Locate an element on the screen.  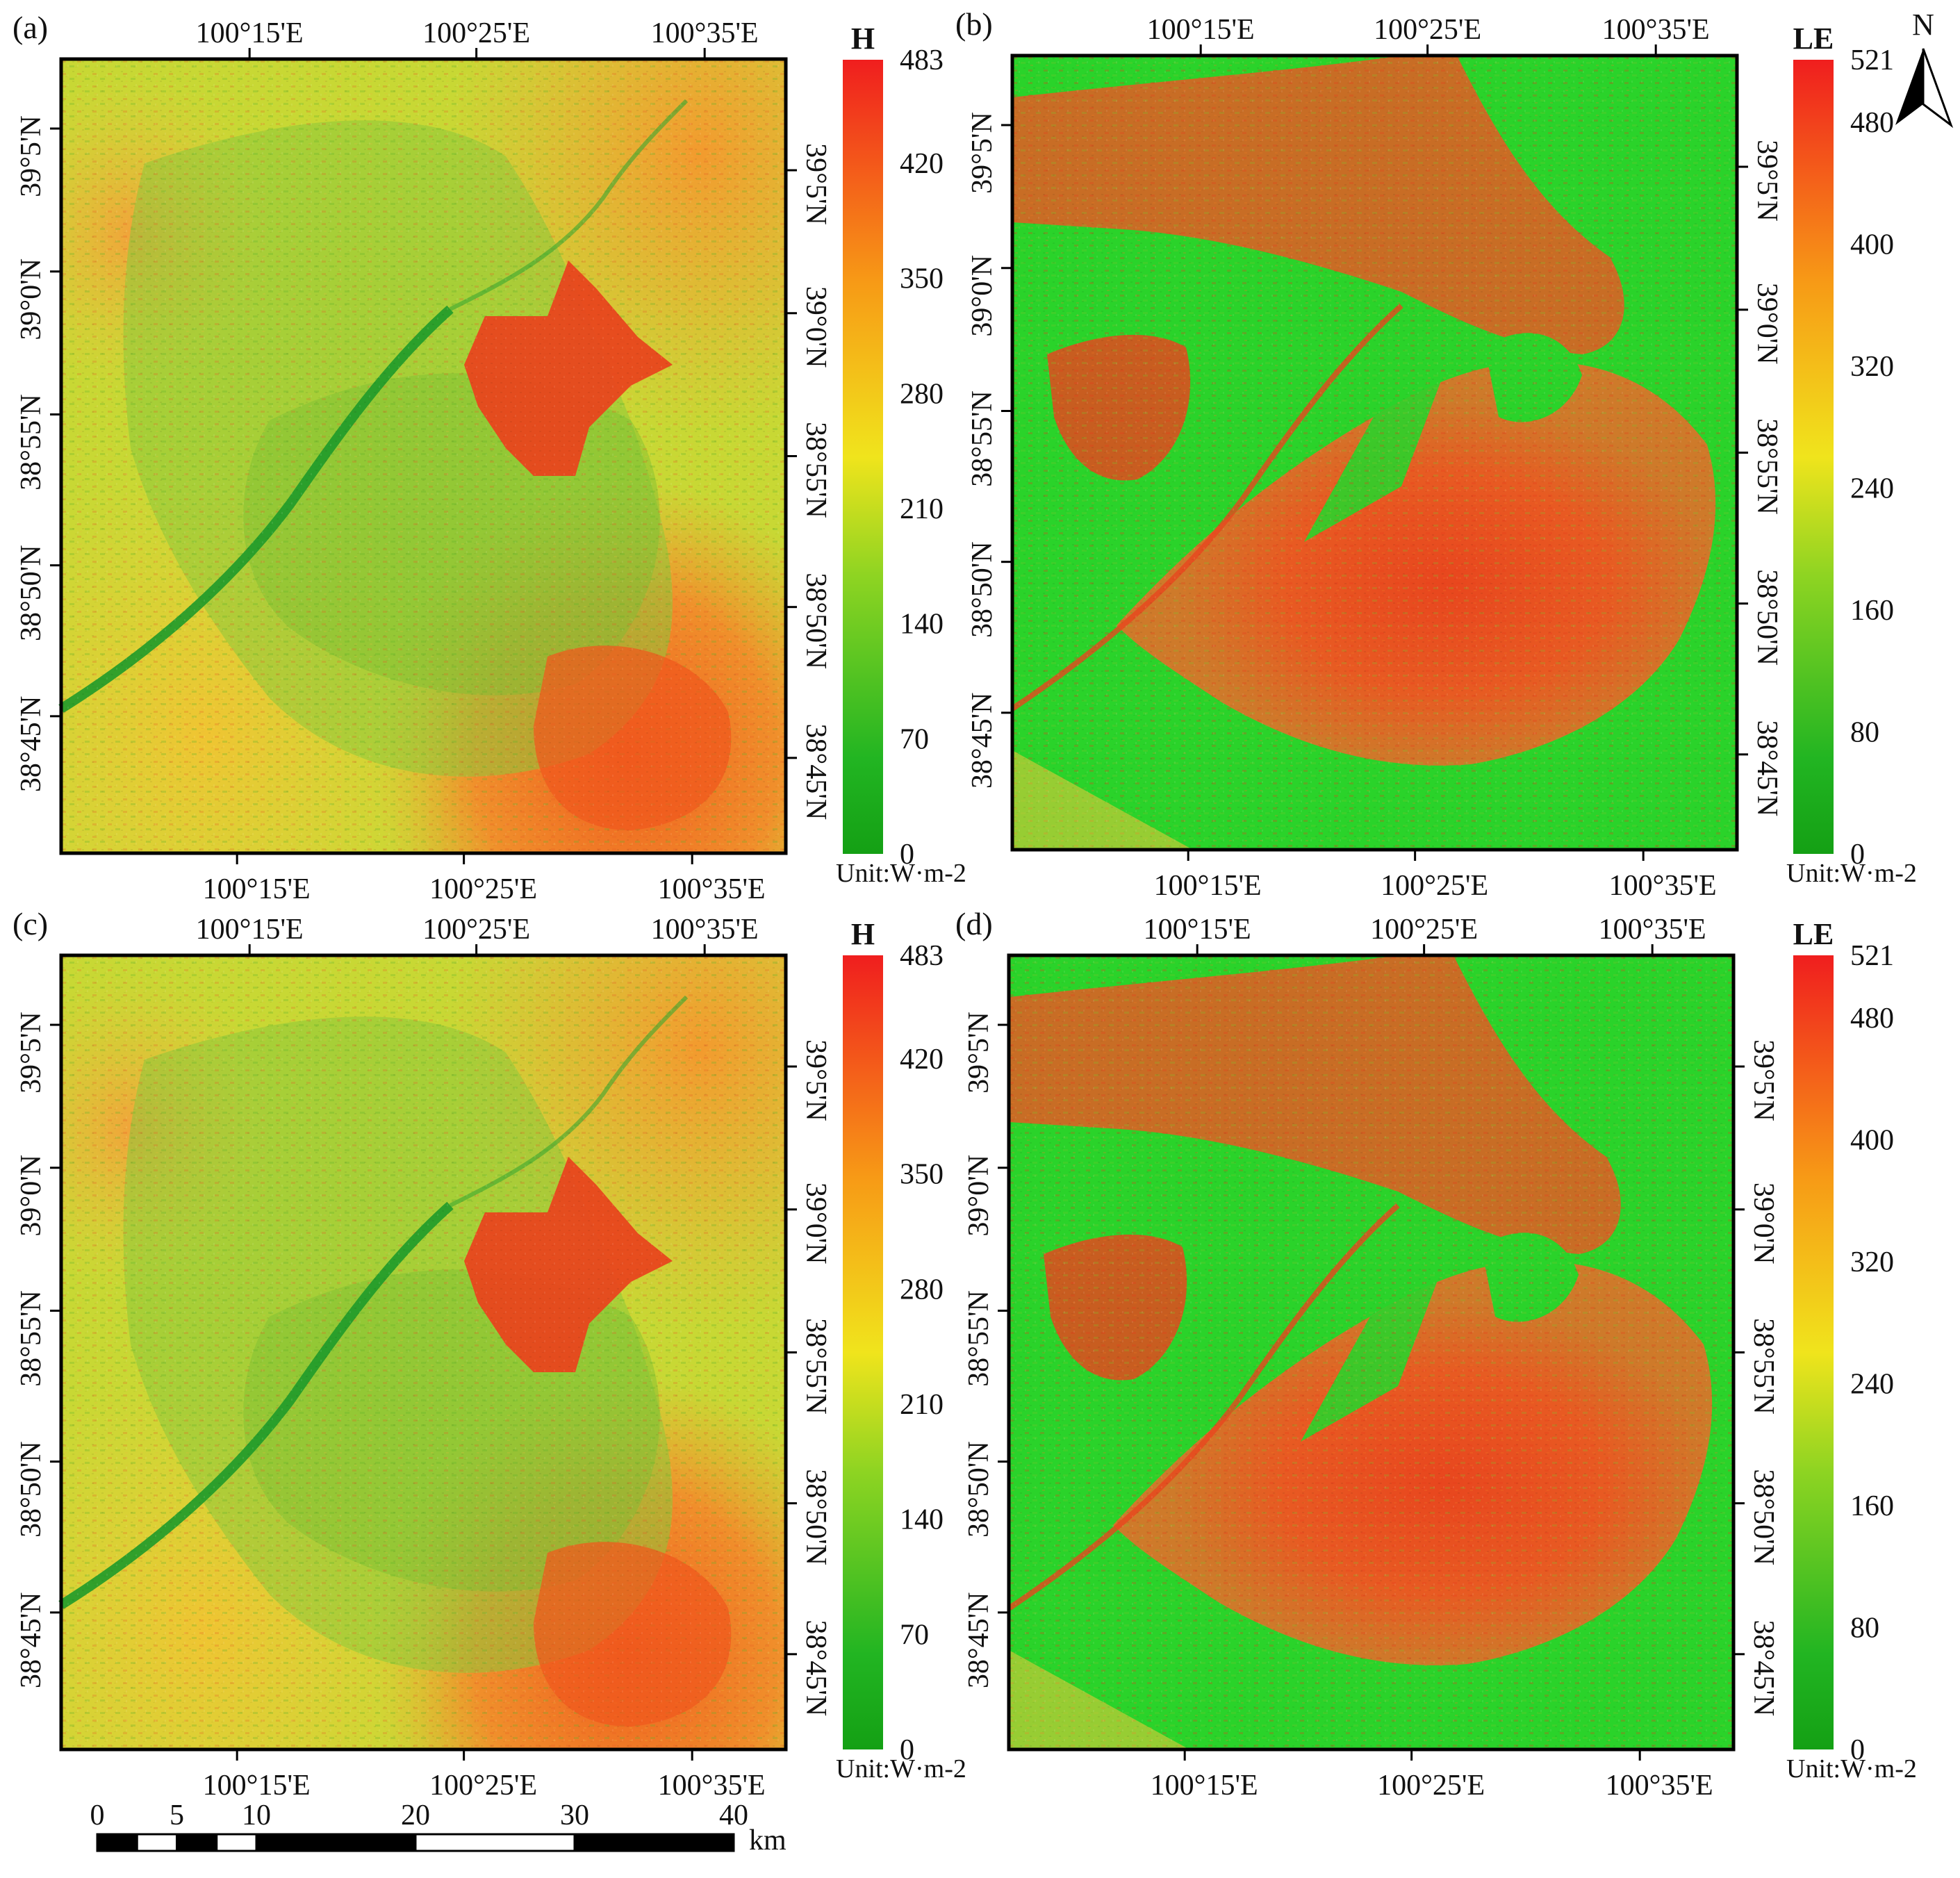
legend-tick-label: 420 is located at coordinates (922, 1060).